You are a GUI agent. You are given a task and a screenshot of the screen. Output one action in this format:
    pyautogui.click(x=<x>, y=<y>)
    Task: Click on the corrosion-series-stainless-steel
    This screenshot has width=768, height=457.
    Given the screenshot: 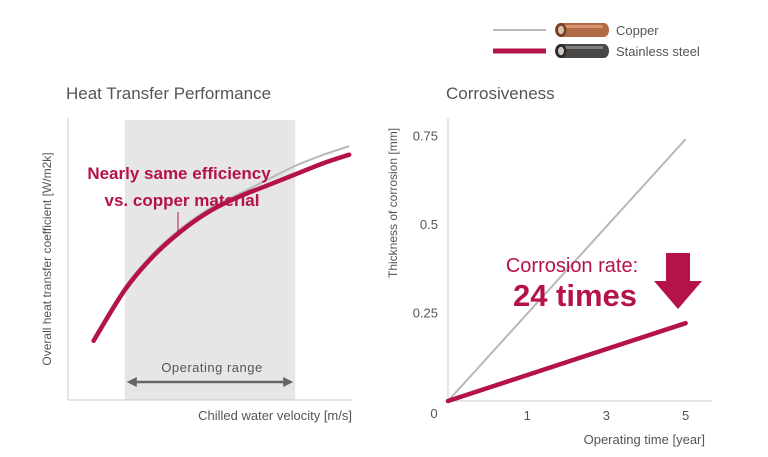 What is the action you would take?
    pyautogui.click(x=566, y=362)
    